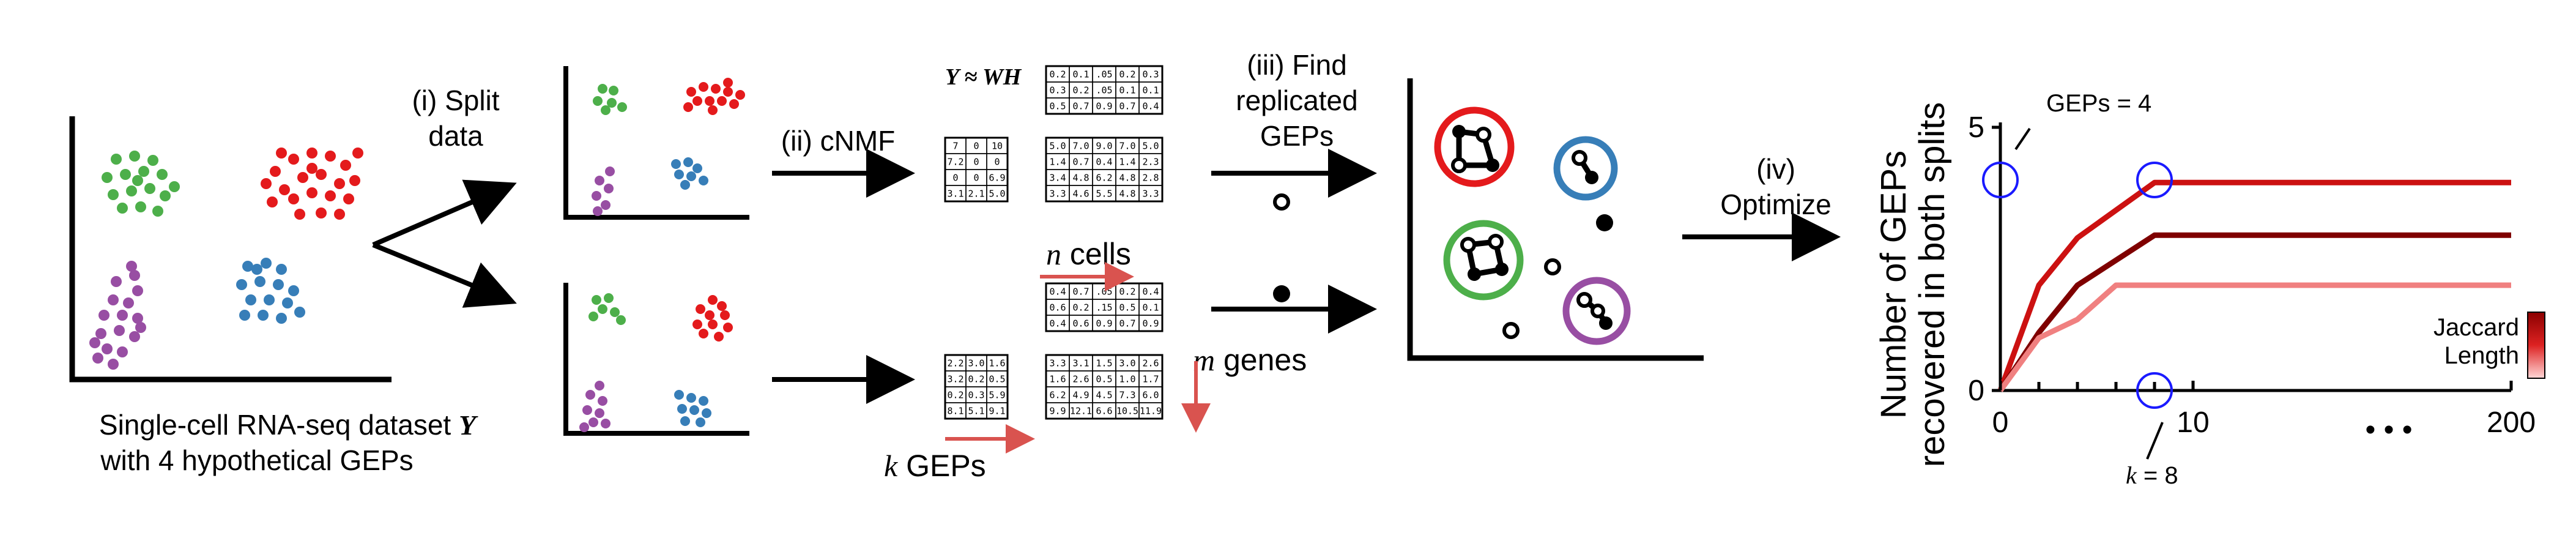 The width and height of the screenshot is (2576, 538). Describe the element at coordinates (976, 387) in the screenshot. I see `matrix-bottom-W: 2.2 3.0 1.6 3.2 0.2 0.5 0.2 0.3 5.9 8.1 5.1 9.1` at that location.